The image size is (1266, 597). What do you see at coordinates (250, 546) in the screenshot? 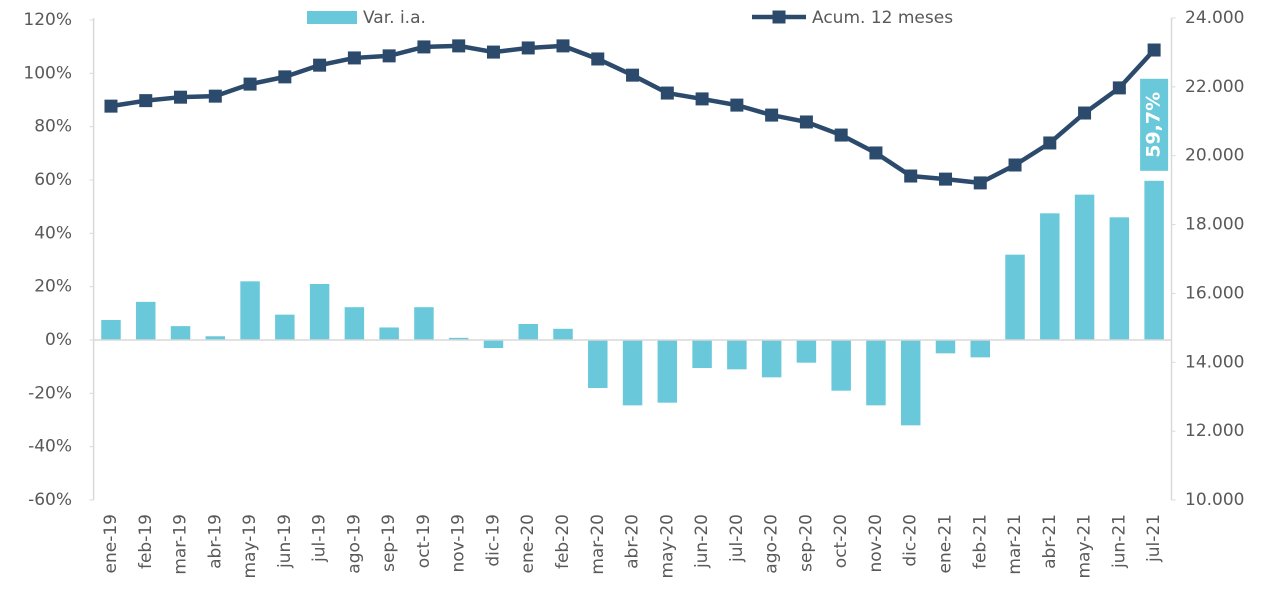
I see `x-tick-label: may-19` at bounding box center [250, 546].